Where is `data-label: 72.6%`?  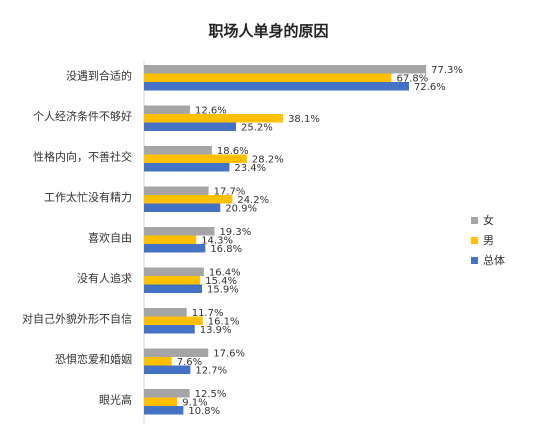 data-label: 72.6% is located at coordinates (430, 87).